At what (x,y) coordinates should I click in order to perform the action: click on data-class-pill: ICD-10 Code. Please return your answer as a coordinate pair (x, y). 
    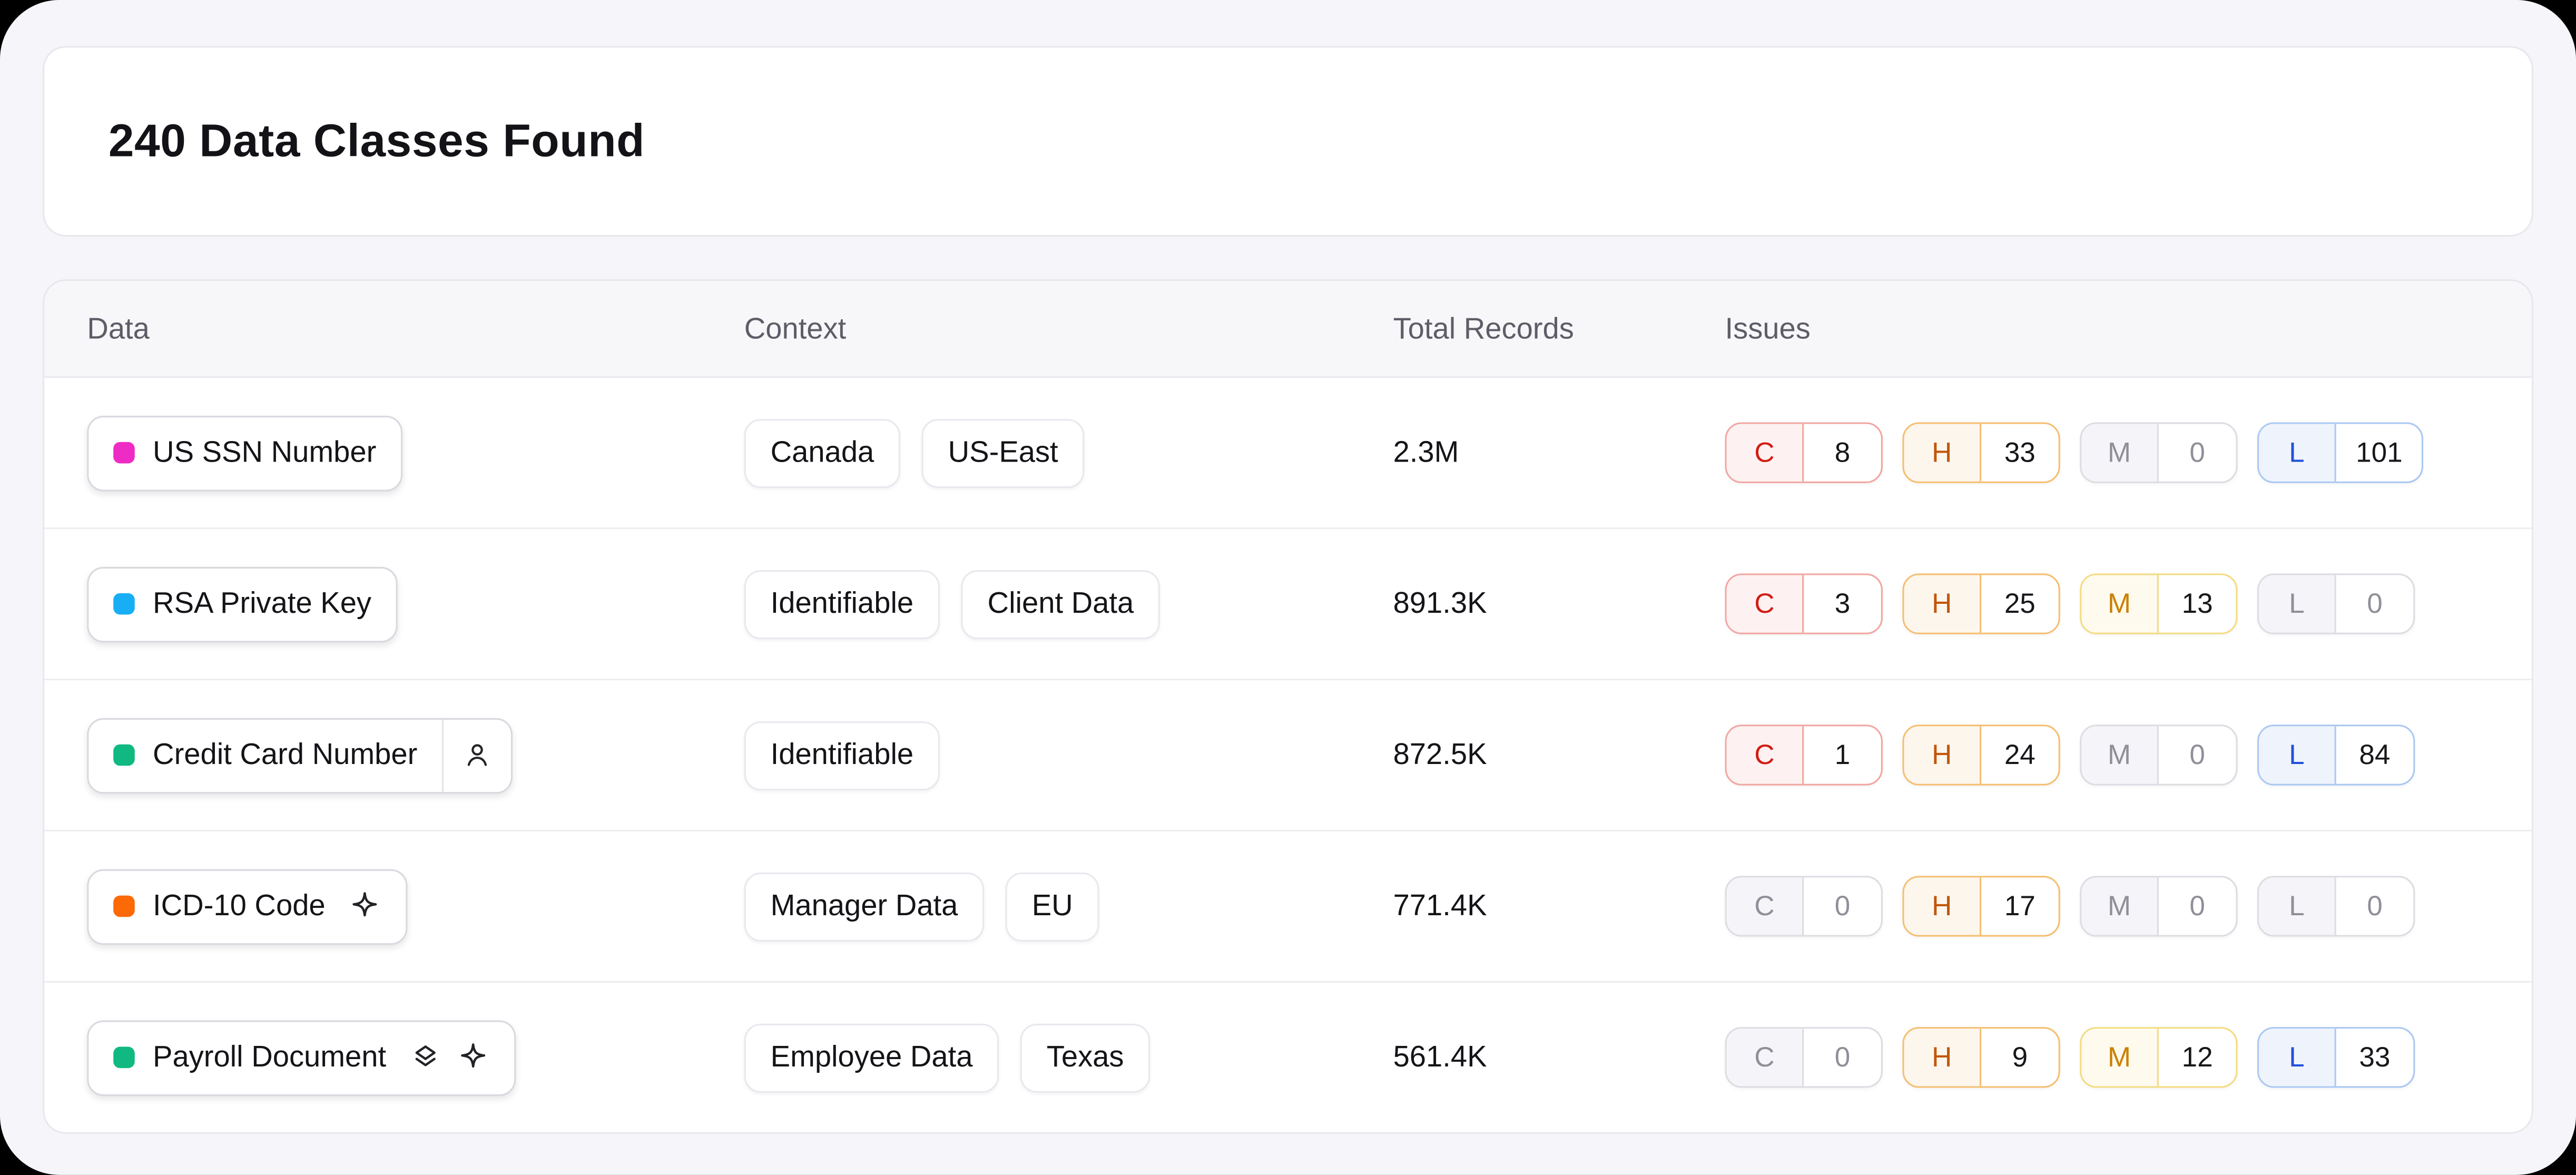
    Looking at the image, I should click on (248, 906).